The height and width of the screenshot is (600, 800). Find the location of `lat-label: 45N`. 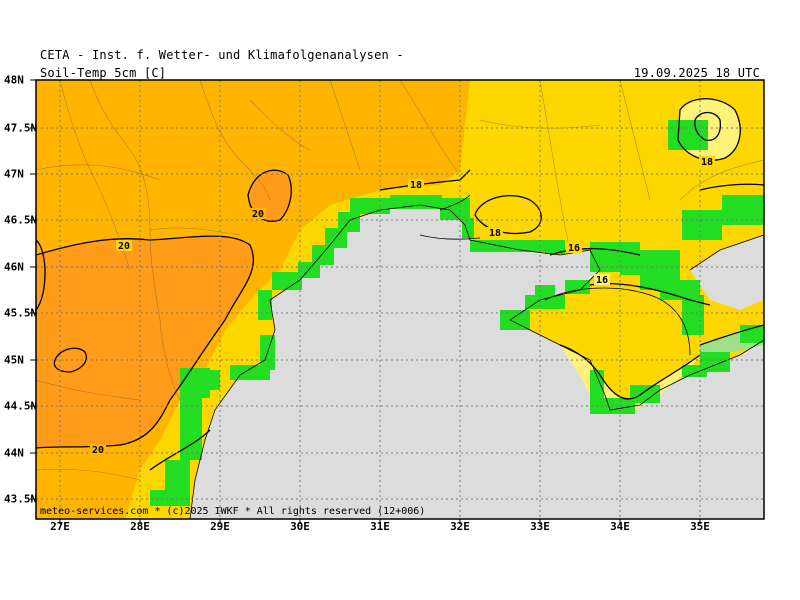

lat-label: 45N is located at coordinates (14, 360).